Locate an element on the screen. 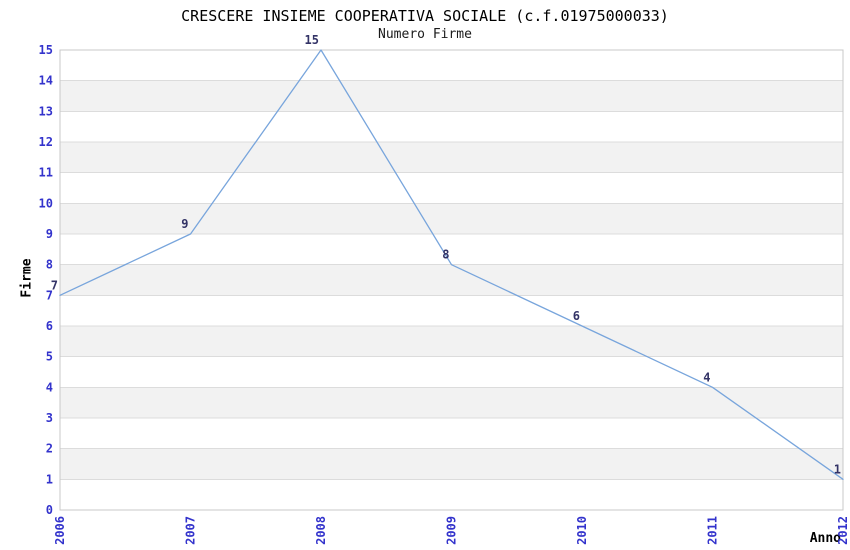 The image size is (850, 550). y-tick-label: 12 is located at coordinates (46, 142).